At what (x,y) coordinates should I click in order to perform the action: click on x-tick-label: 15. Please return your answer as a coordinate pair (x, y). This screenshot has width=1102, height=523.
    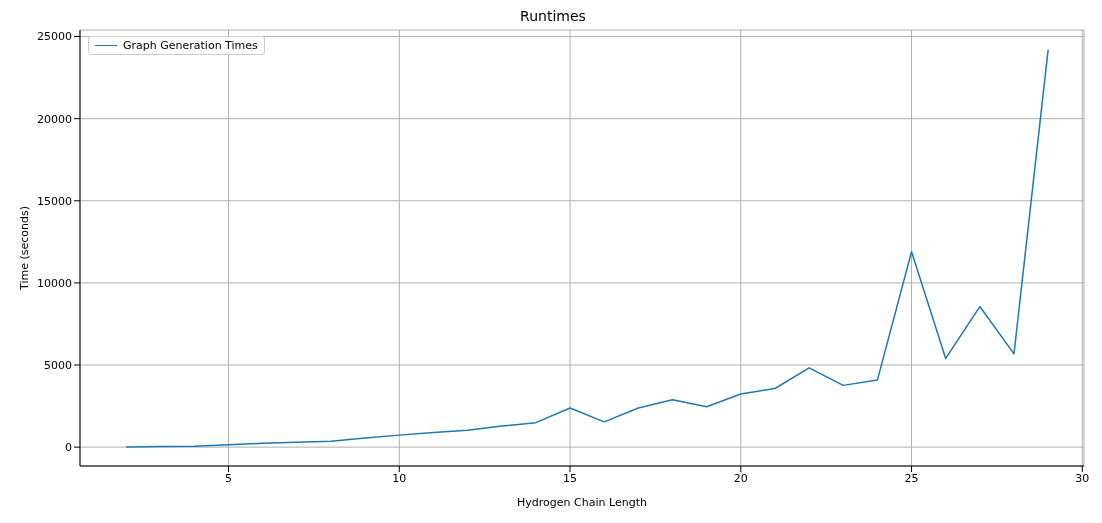
    Looking at the image, I should click on (570, 478).